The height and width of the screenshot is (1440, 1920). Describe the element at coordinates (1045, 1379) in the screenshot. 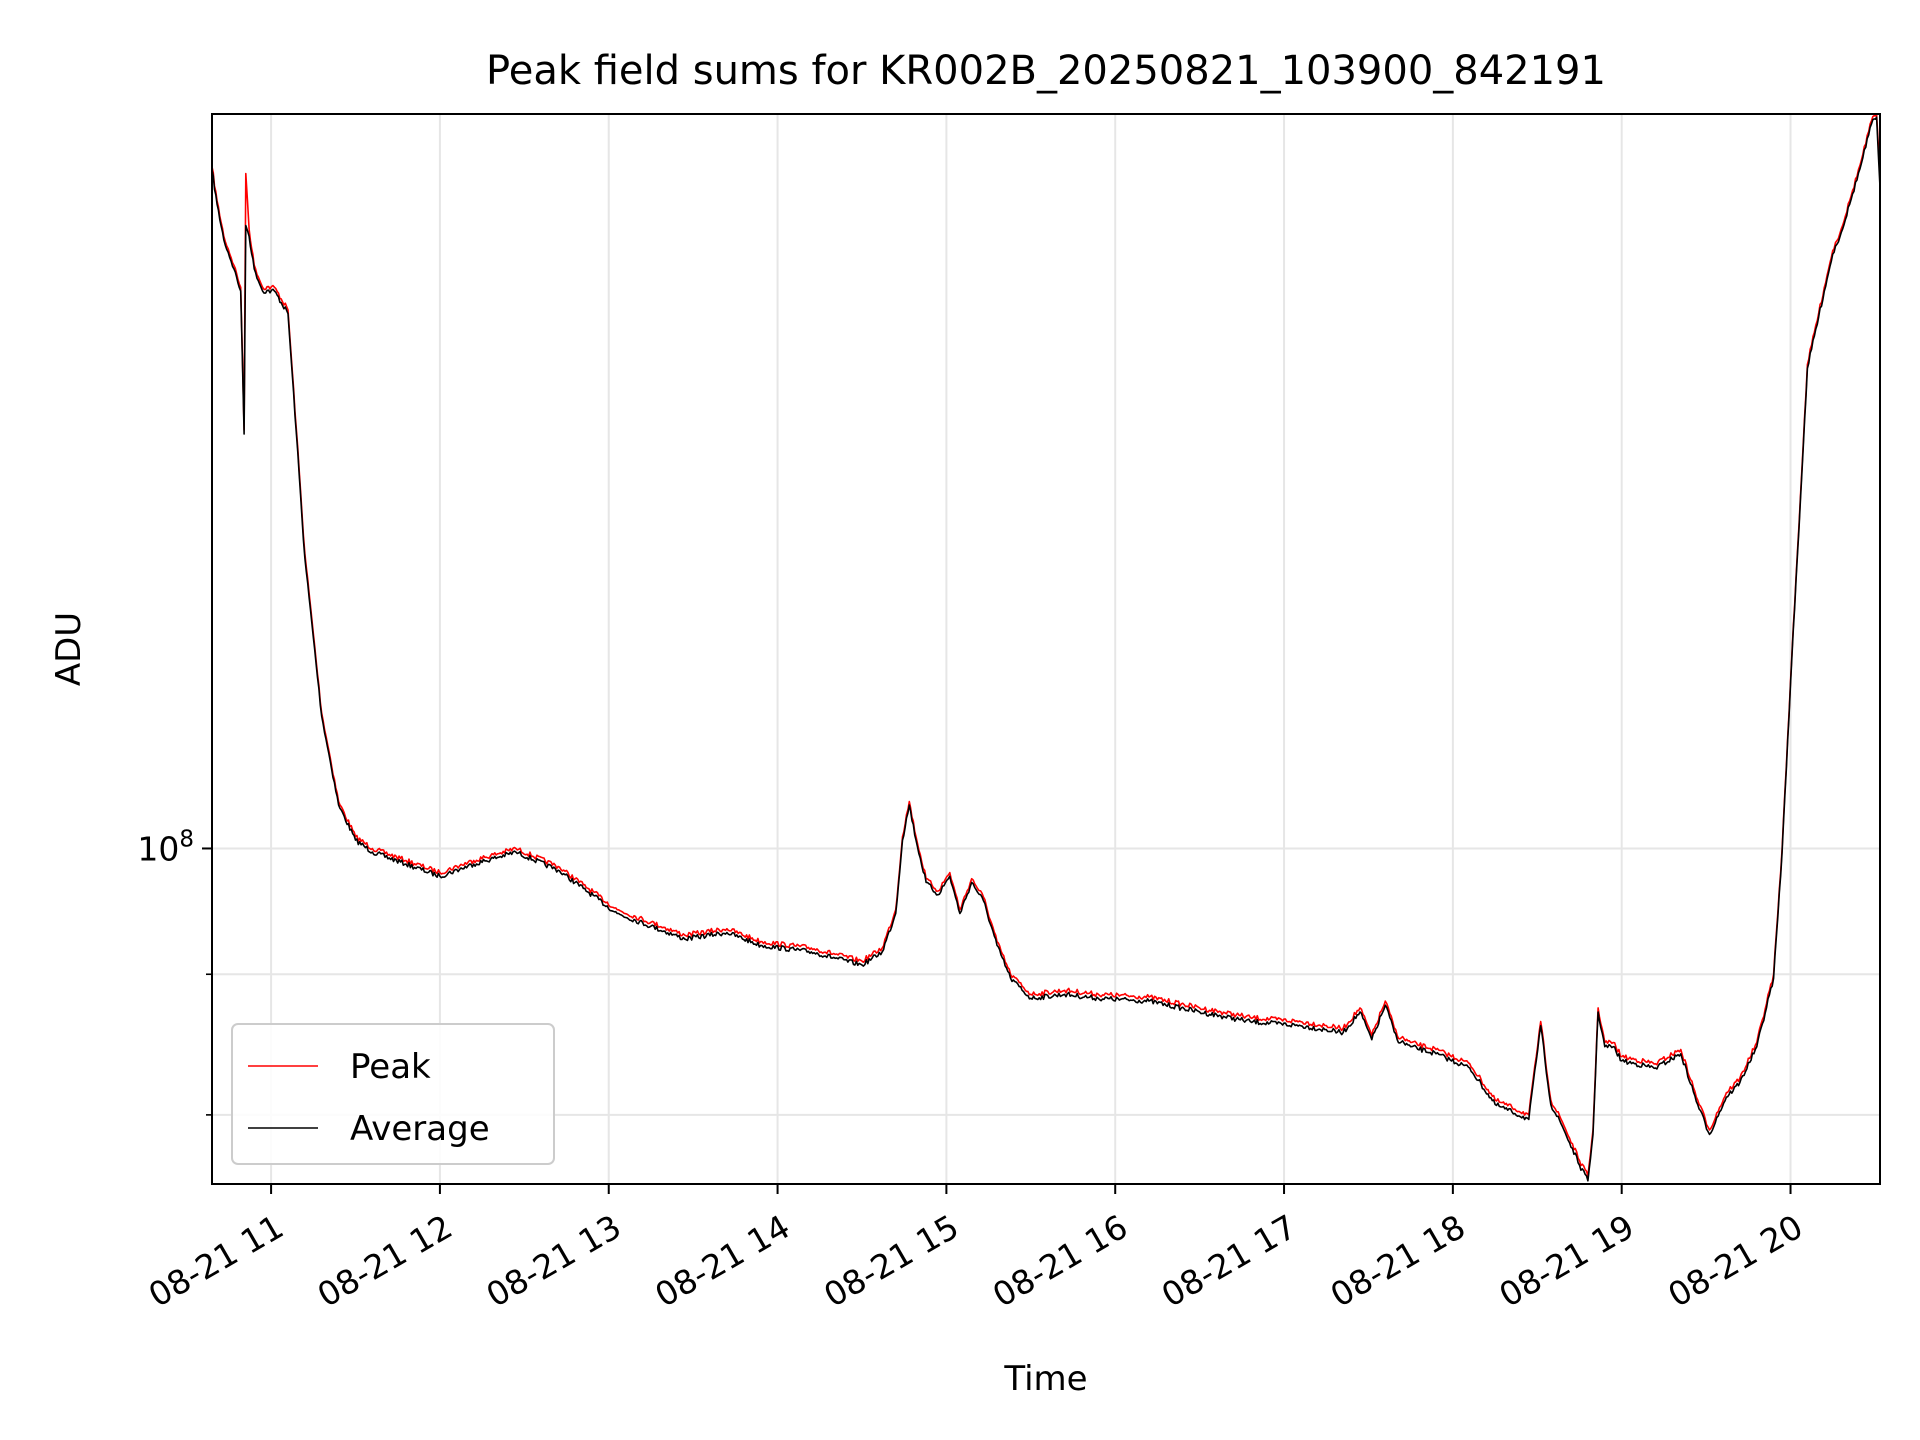

I see `x-axis-title: Time` at that location.